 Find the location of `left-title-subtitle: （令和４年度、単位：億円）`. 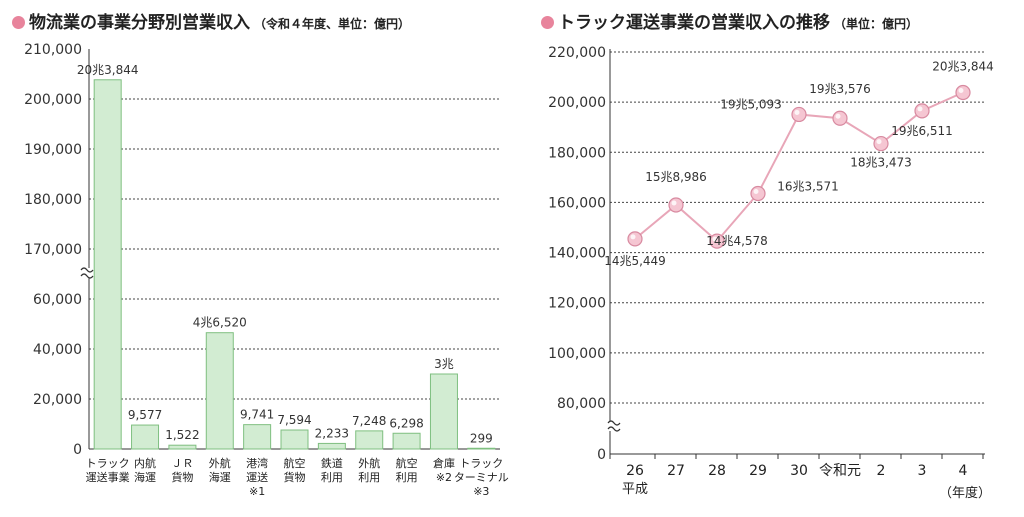

left-title-subtitle: （令和４年度、単位：億円） is located at coordinates (332, 24).